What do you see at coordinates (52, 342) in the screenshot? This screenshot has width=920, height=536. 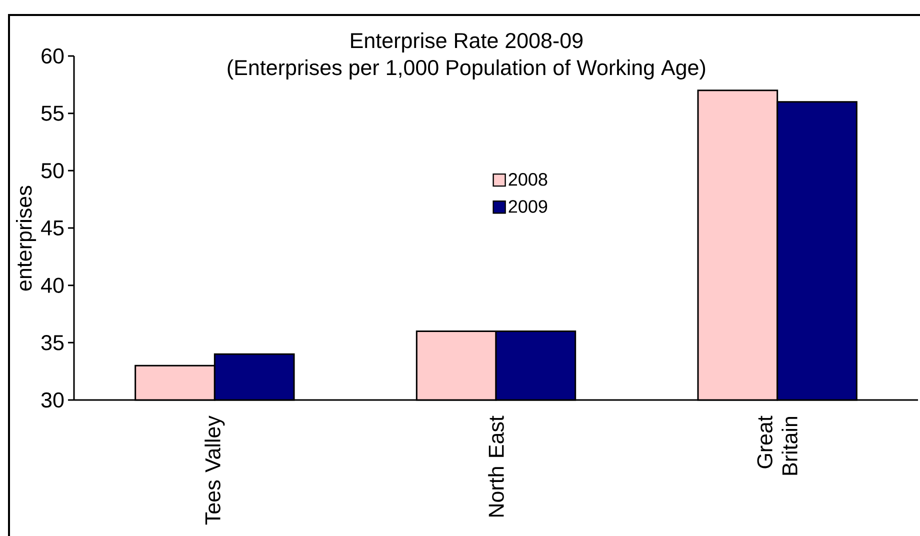 I see `y-tick-label: 35` at bounding box center [52, 342].